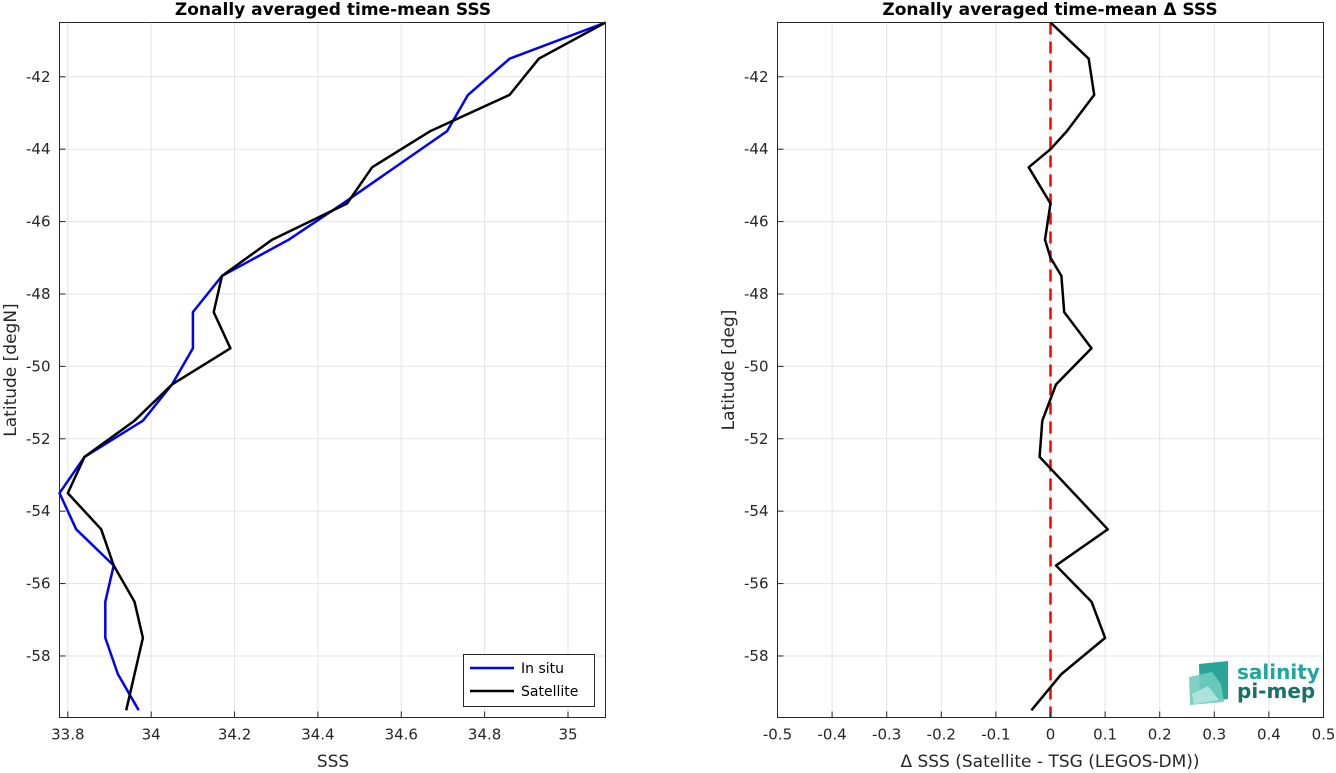 The image size is (1336, 773). What do you see at coordinates (756, 656) in the screenshot?
I see `right-y-tick-label: -58` at bounding box center [756, 656].